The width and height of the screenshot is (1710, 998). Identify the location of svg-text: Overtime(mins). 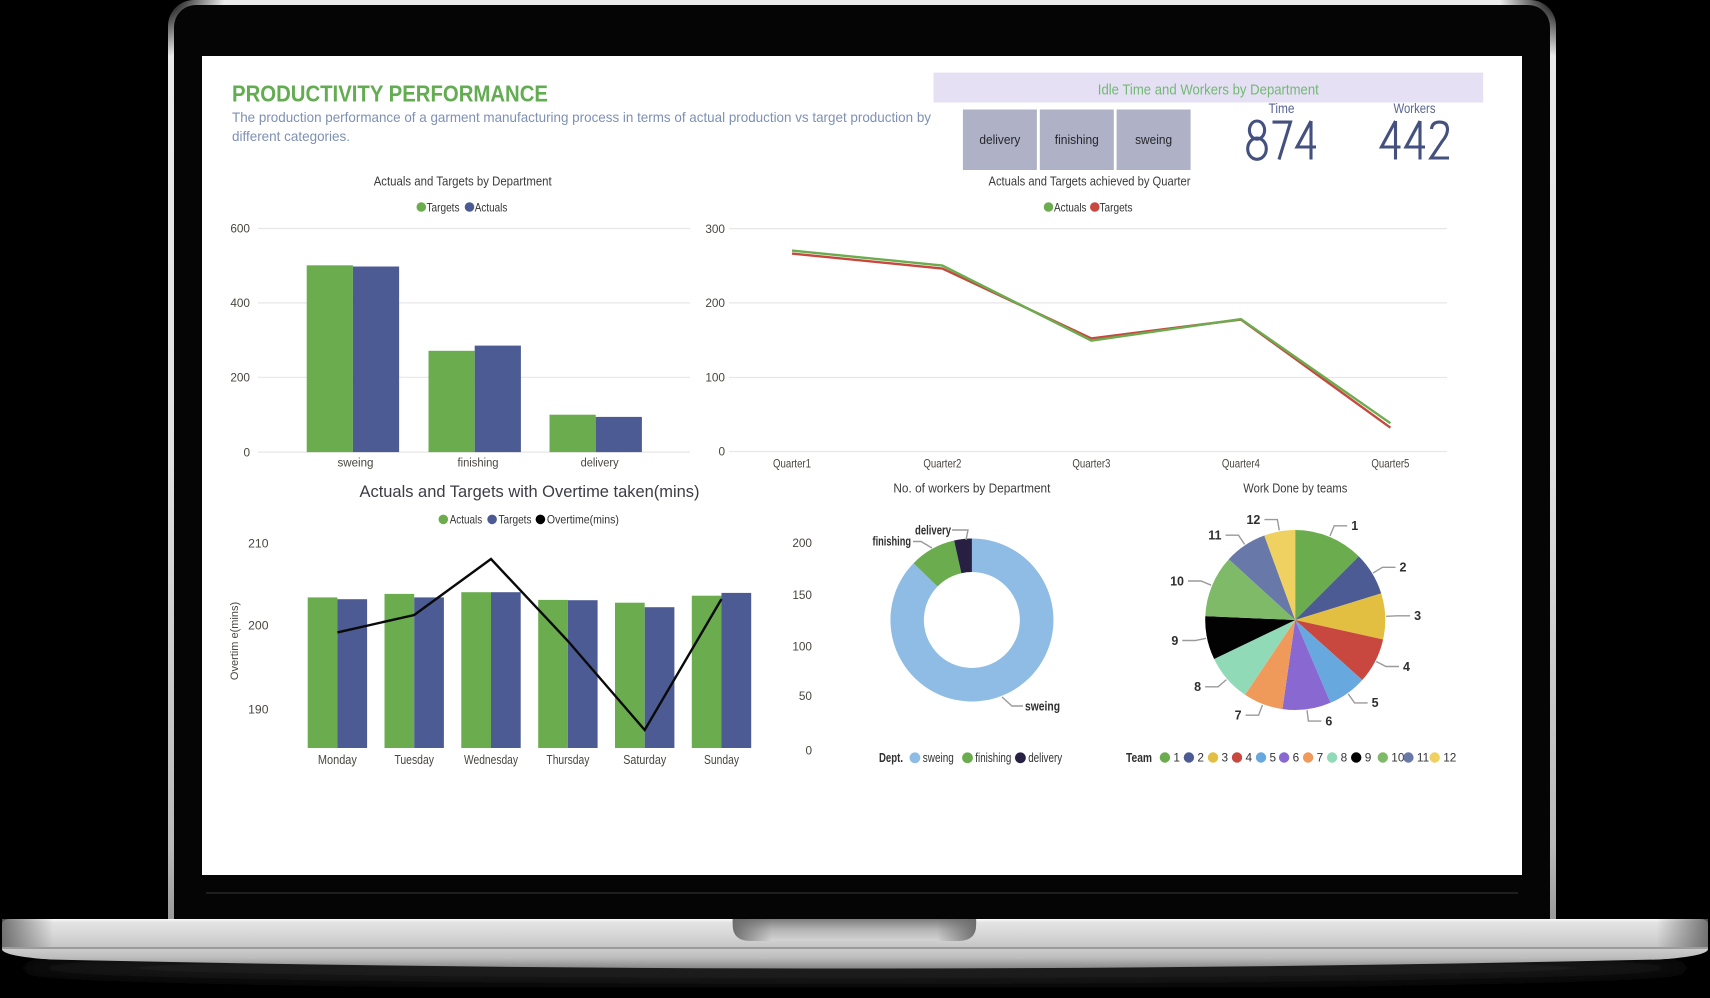
(583, 520).